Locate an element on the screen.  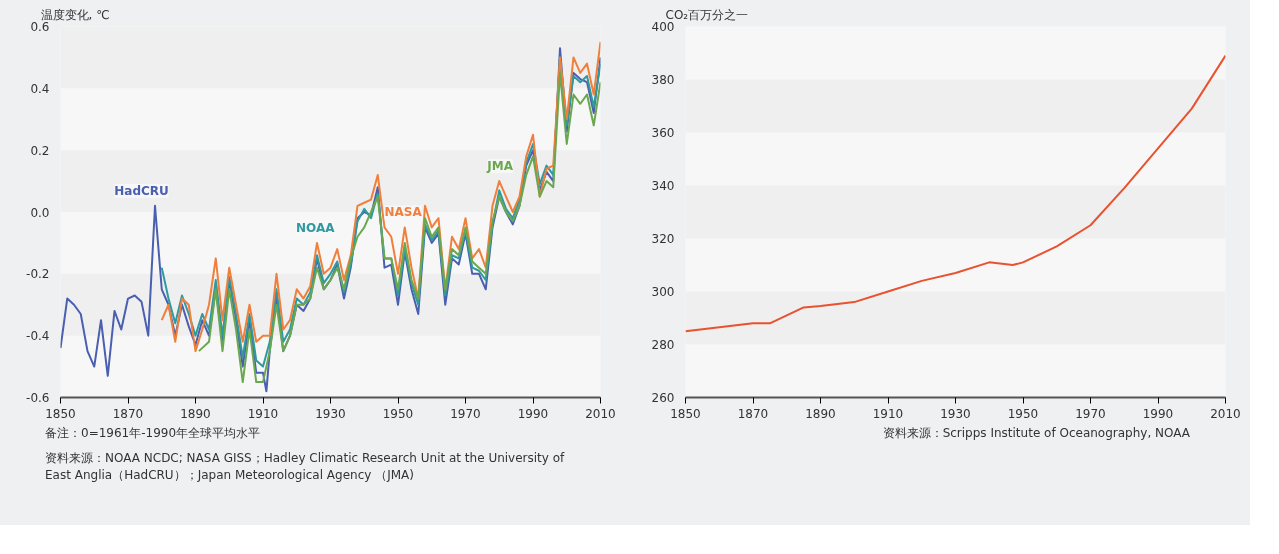
series-label: HadCRU is located at coordinates (141, 190).